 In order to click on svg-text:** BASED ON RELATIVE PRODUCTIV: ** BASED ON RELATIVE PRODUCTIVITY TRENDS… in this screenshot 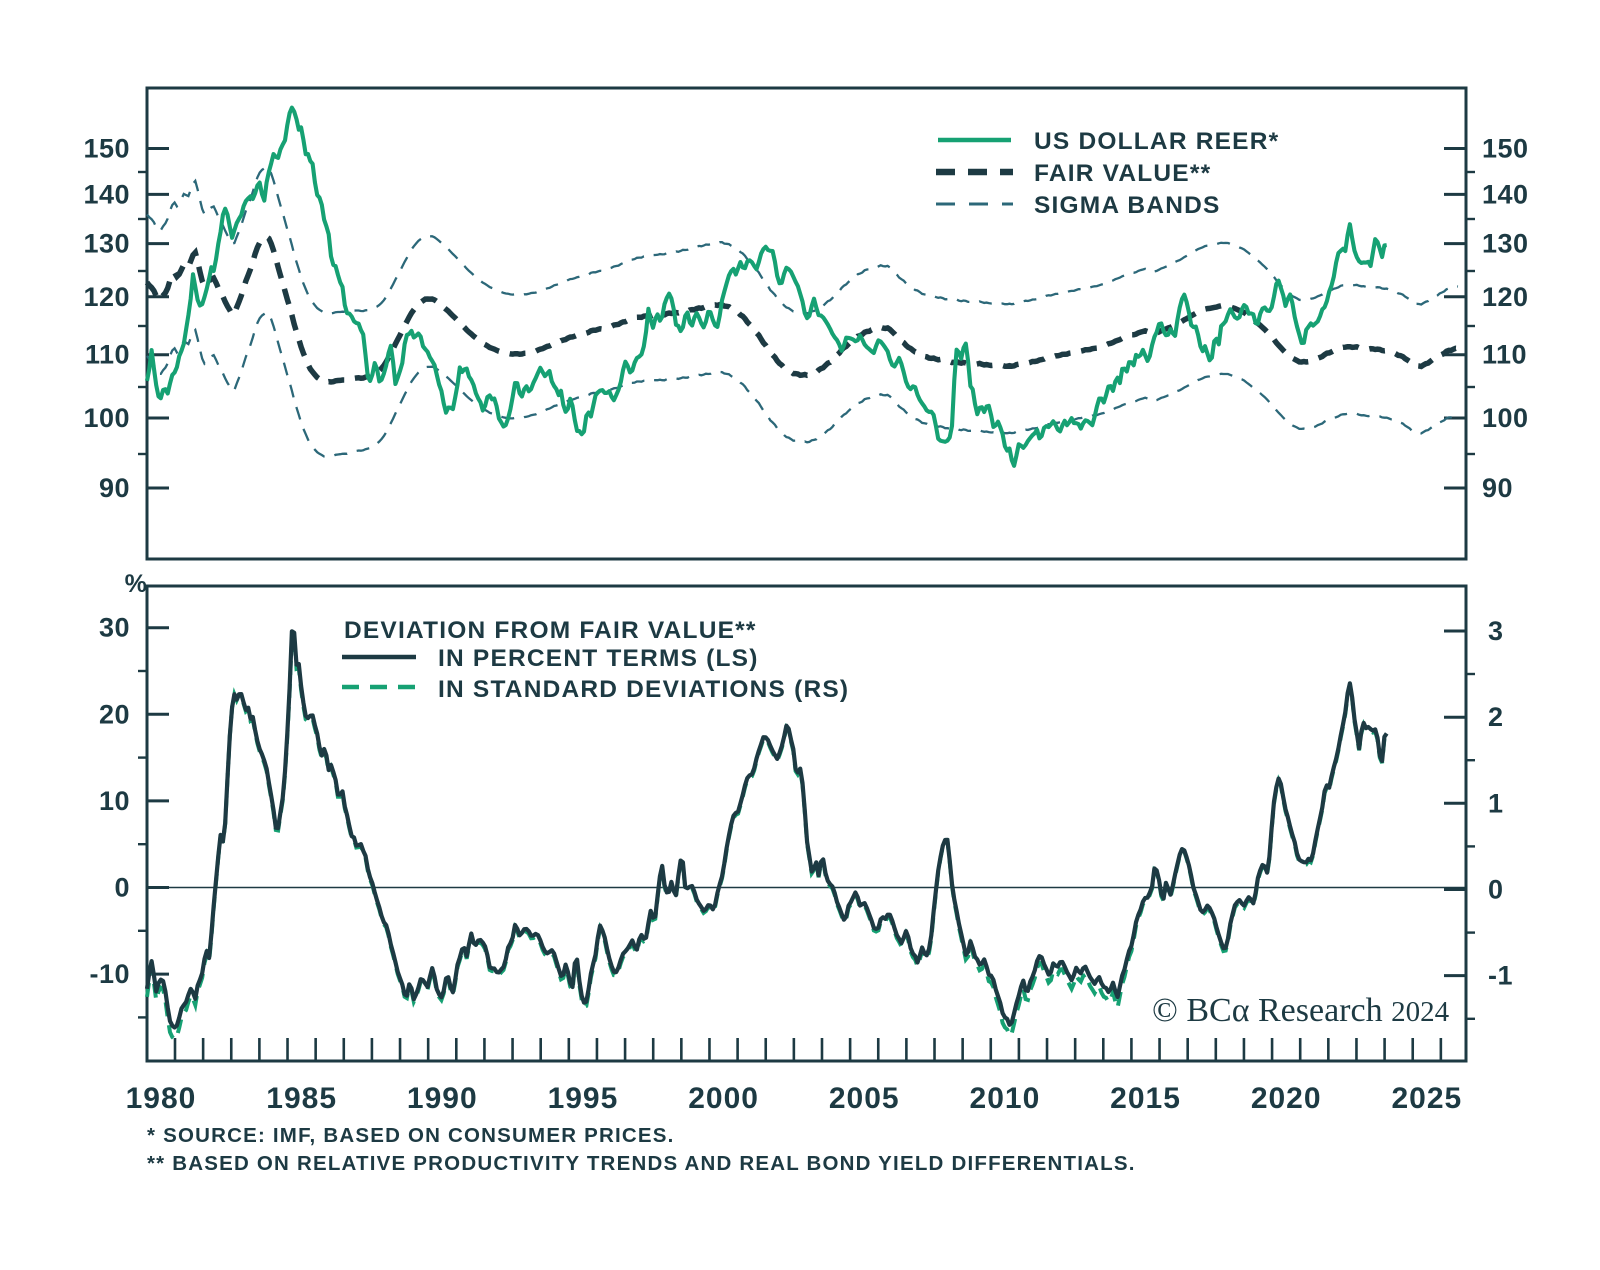, I will do `click(641, 1163)`.